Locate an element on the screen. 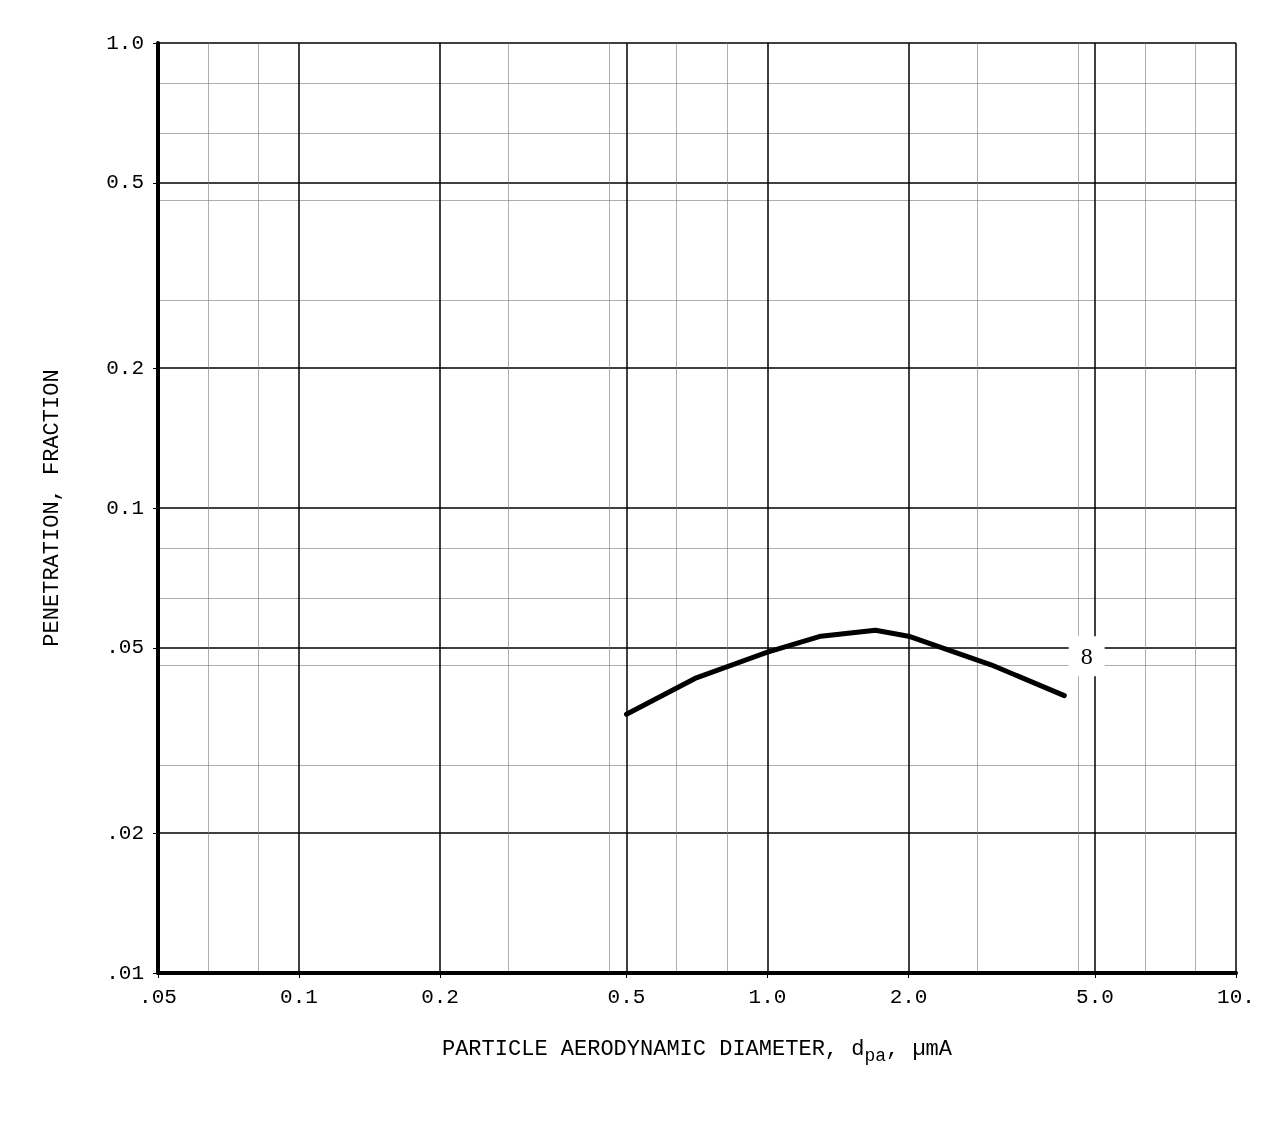 The image size is (1272, 1127). y-tick-label: .01 is located at coordinates (125, 973).